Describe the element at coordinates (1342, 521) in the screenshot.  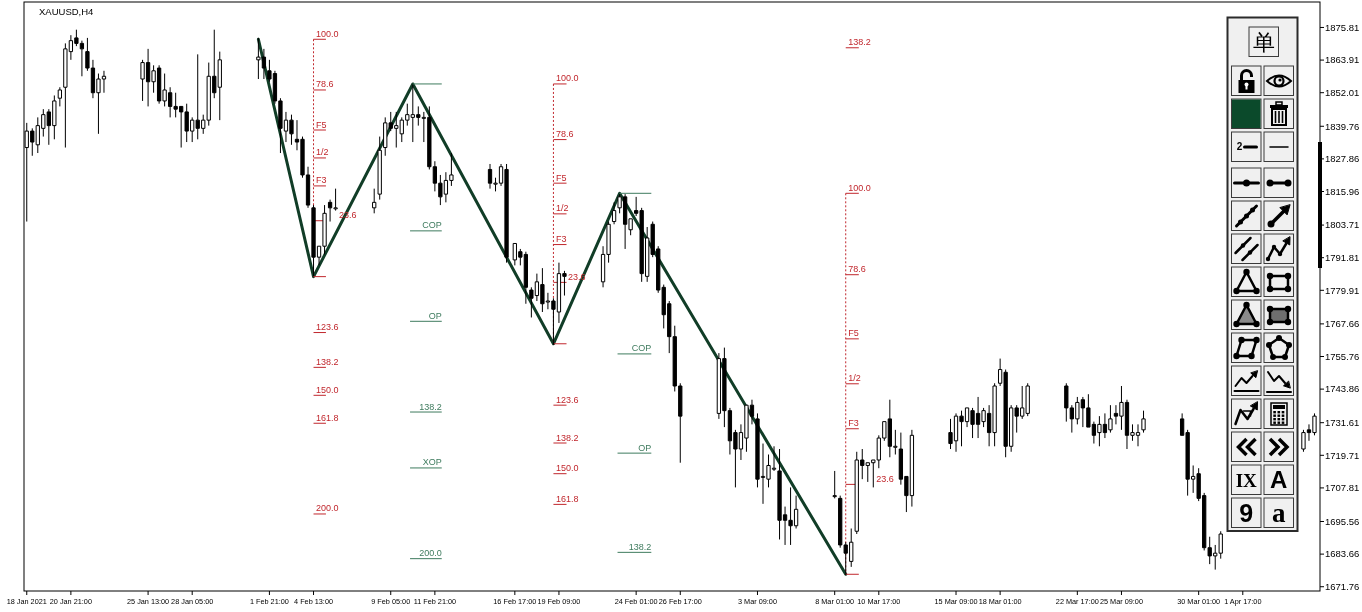
I see `y-tick-label: 1695.56` at that location.